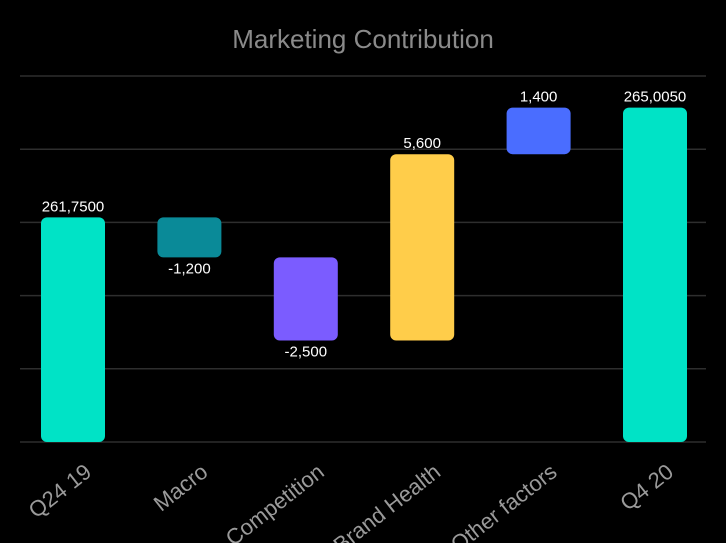  I want to click on x-tick-label: Competition, so click(275, 501).